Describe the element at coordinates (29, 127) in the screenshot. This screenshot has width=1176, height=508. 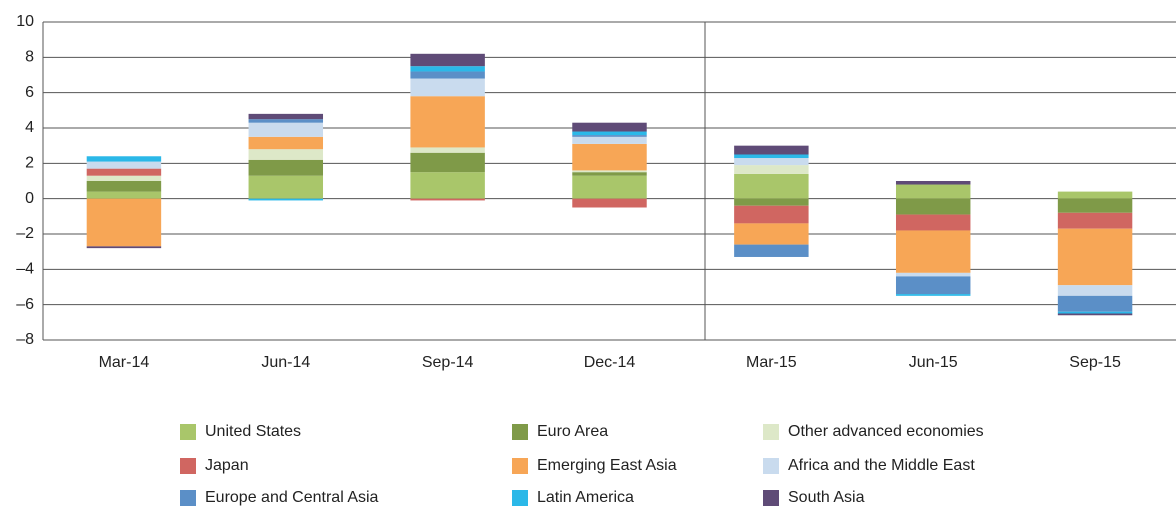
I see `y-tick-label: 4` at that location.